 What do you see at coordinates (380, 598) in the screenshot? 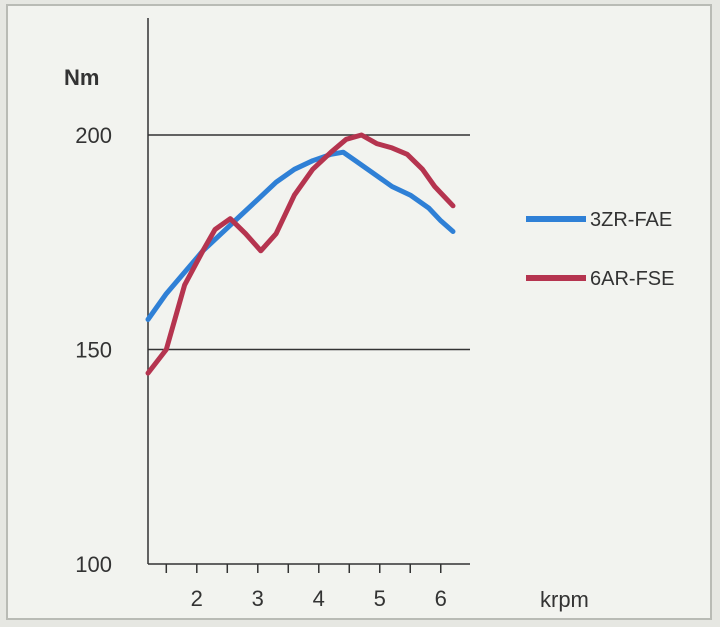
I see `x-tick-label-5: 5` at bounding box center [380, 598].